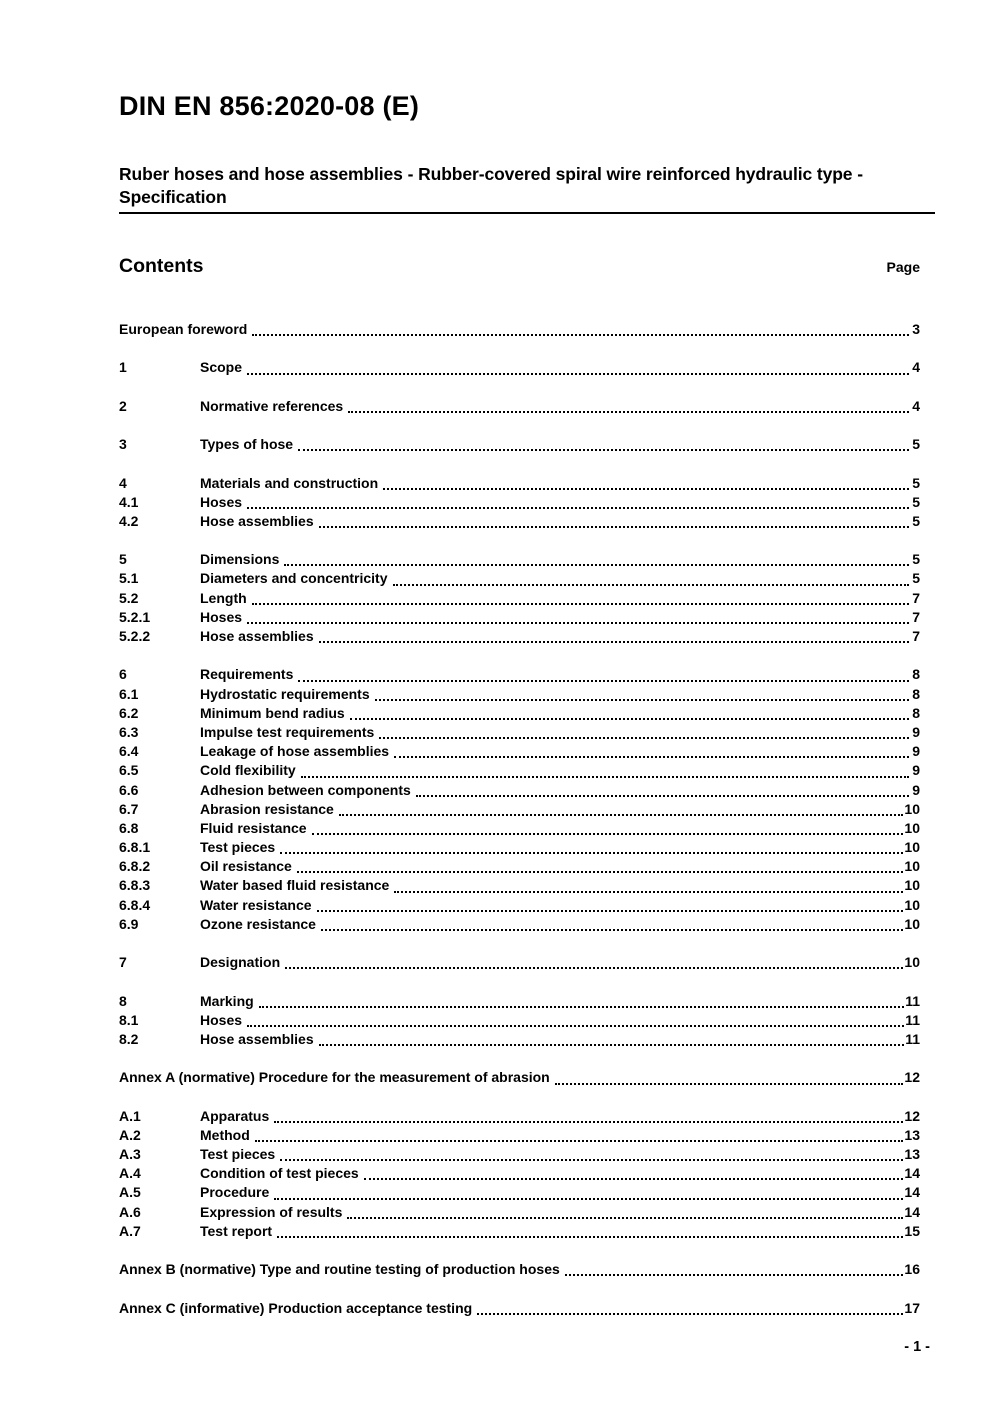  Describe the element at coordinates (912, 1019) in the screenshot. I see `toc-entry-page: 11` at that location.